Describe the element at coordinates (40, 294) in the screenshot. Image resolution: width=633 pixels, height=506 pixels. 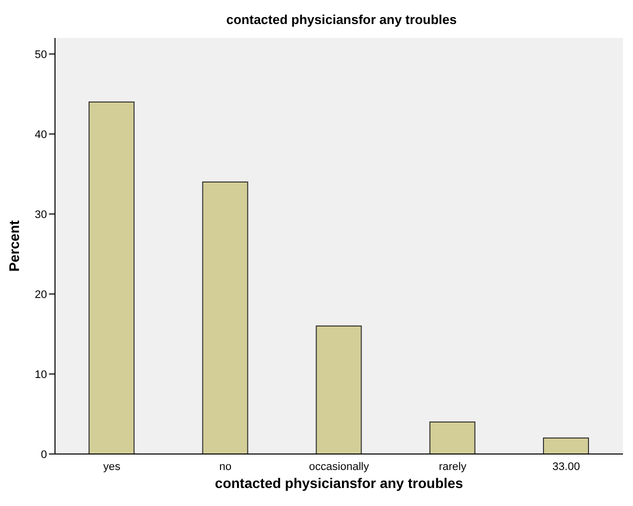
I see `y-tick-label: 20` at that location.